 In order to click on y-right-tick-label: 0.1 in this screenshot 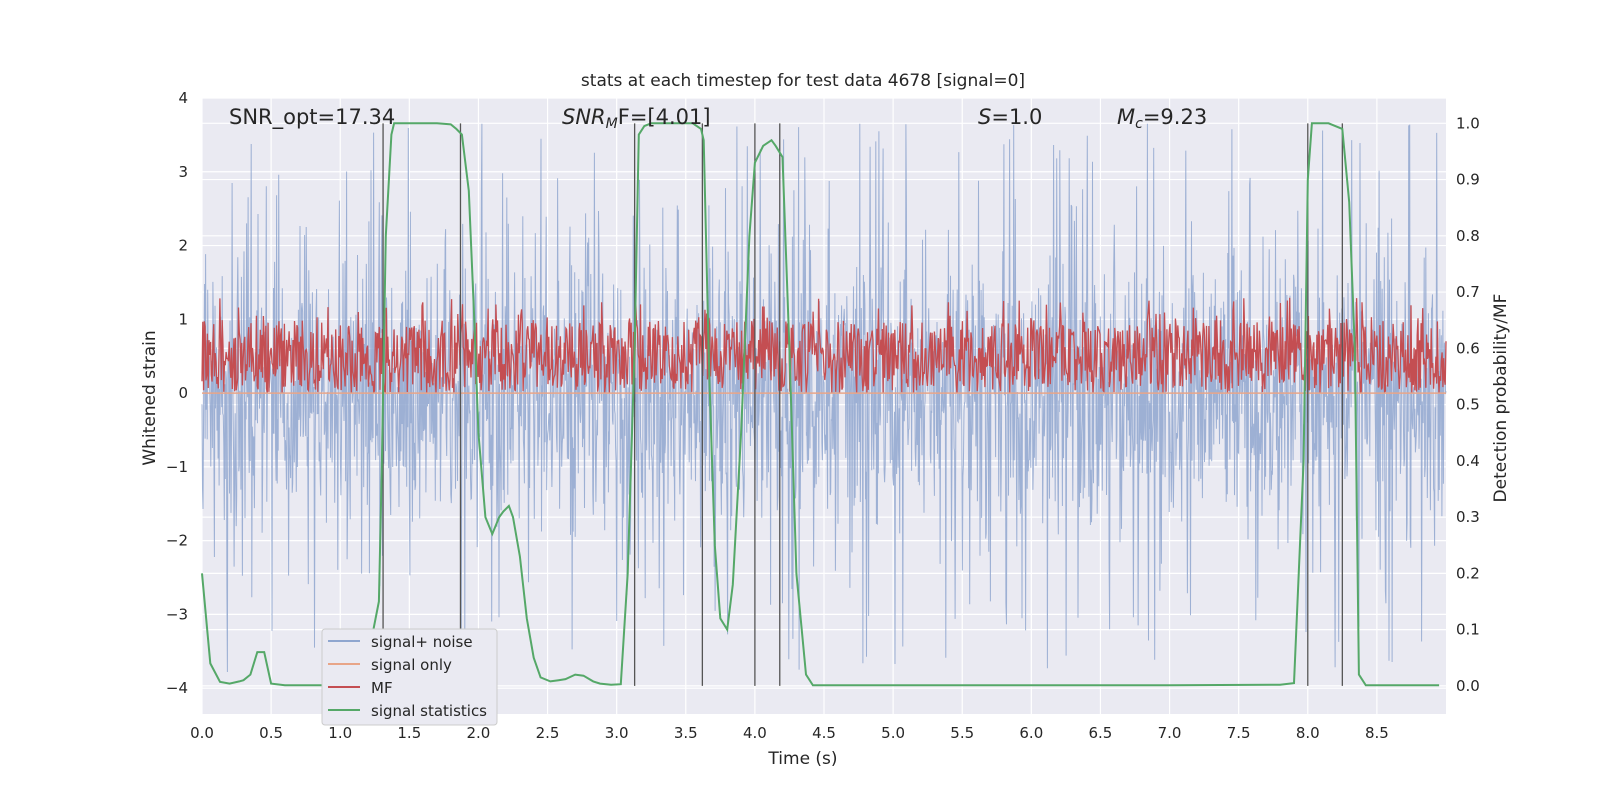, I will do `click(1468, 630)`.